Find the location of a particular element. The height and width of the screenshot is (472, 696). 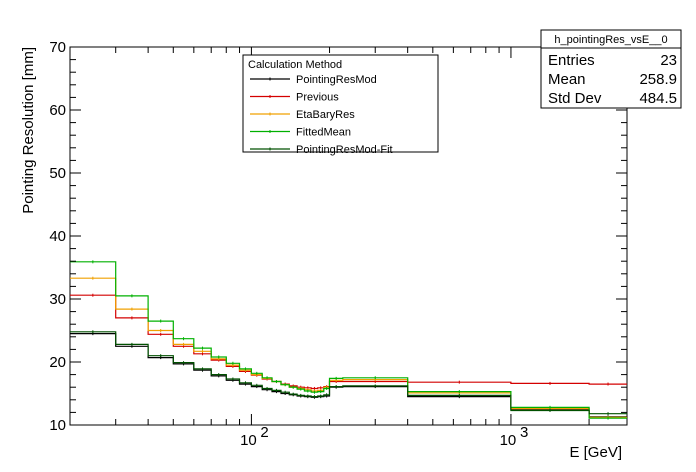

legend-title: Calculation Method is located at coordinates (295, 65).